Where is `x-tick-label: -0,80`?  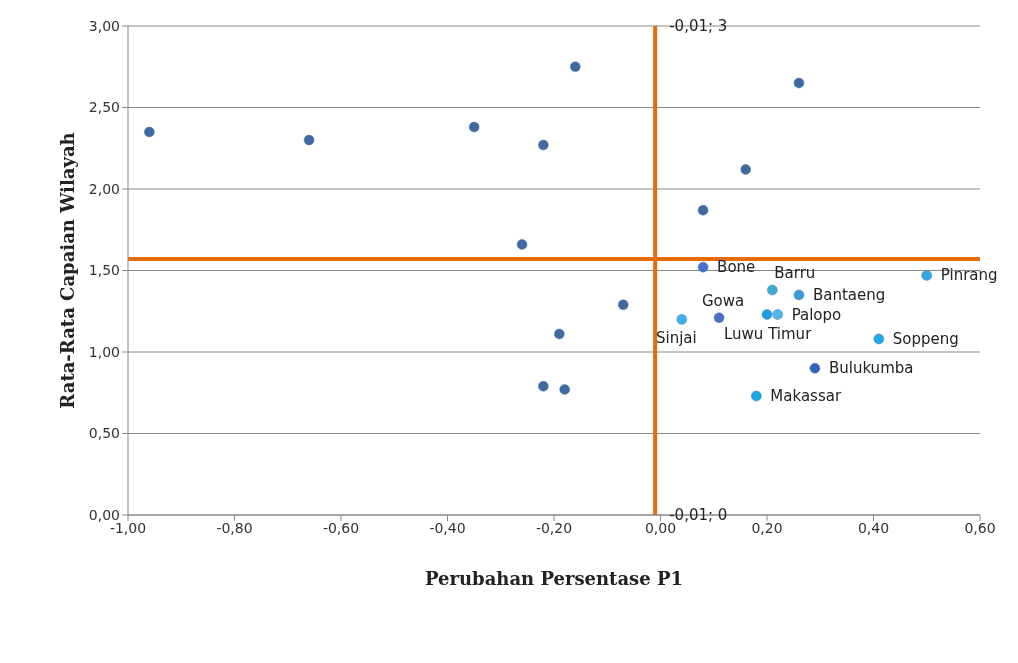
x-tick-label: -0,80 is located at coordinates (234, 527).